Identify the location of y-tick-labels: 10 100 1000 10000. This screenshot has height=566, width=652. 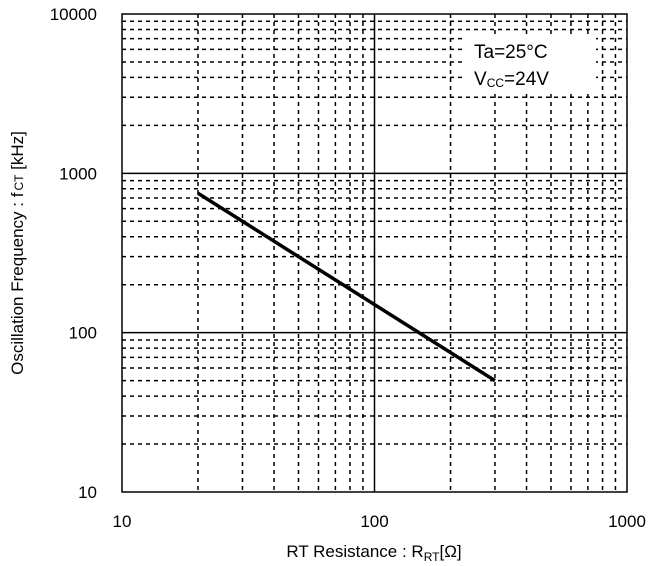
(73, 253).